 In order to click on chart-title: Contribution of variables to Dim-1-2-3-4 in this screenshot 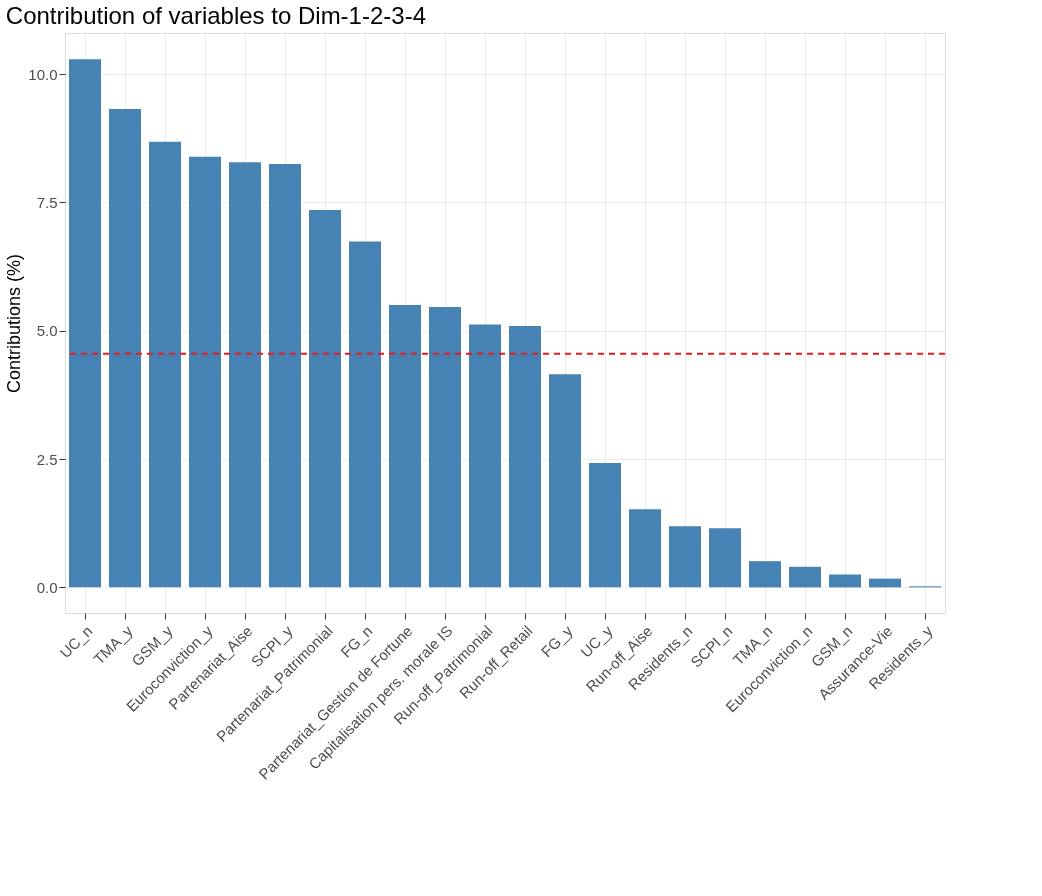, I will do `click(215, 15)`.